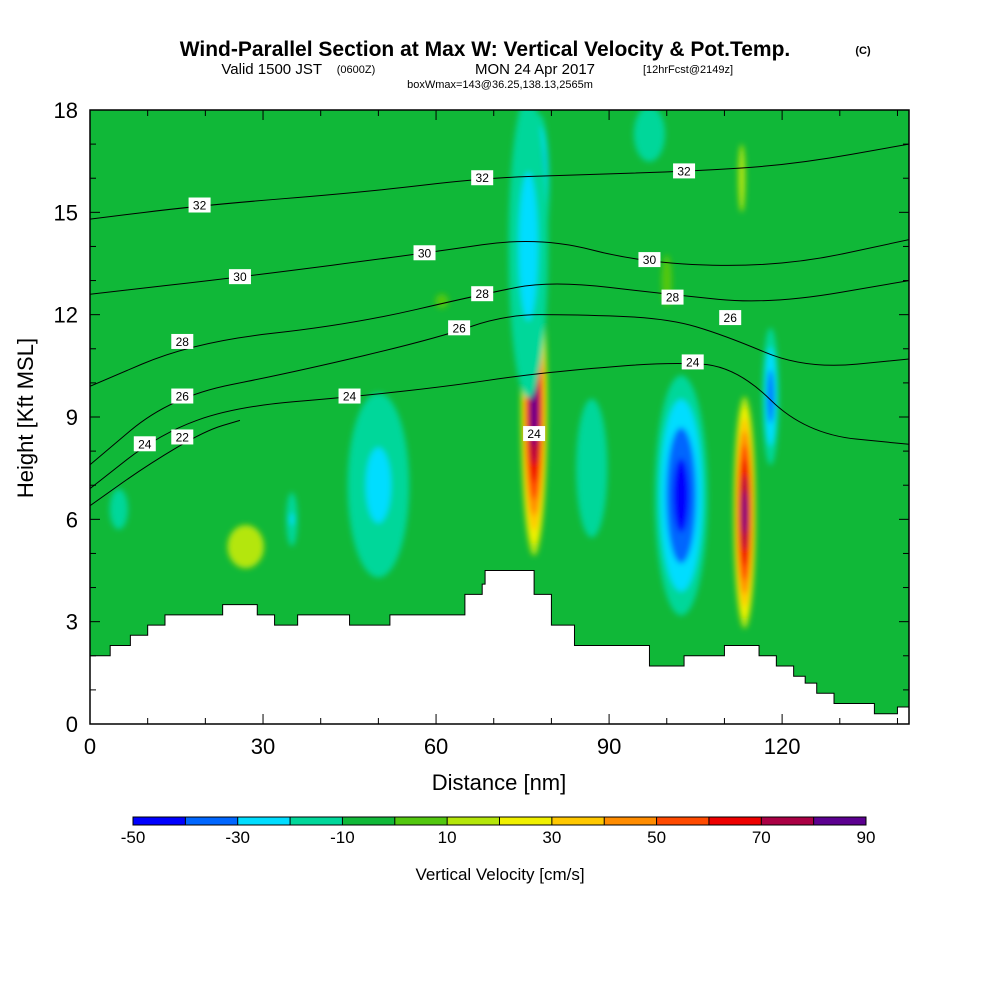  What do you see at coordinates (72, 622) in the screenshot?
I see `y-tick-label: 3` at bounding box center [72, 622].